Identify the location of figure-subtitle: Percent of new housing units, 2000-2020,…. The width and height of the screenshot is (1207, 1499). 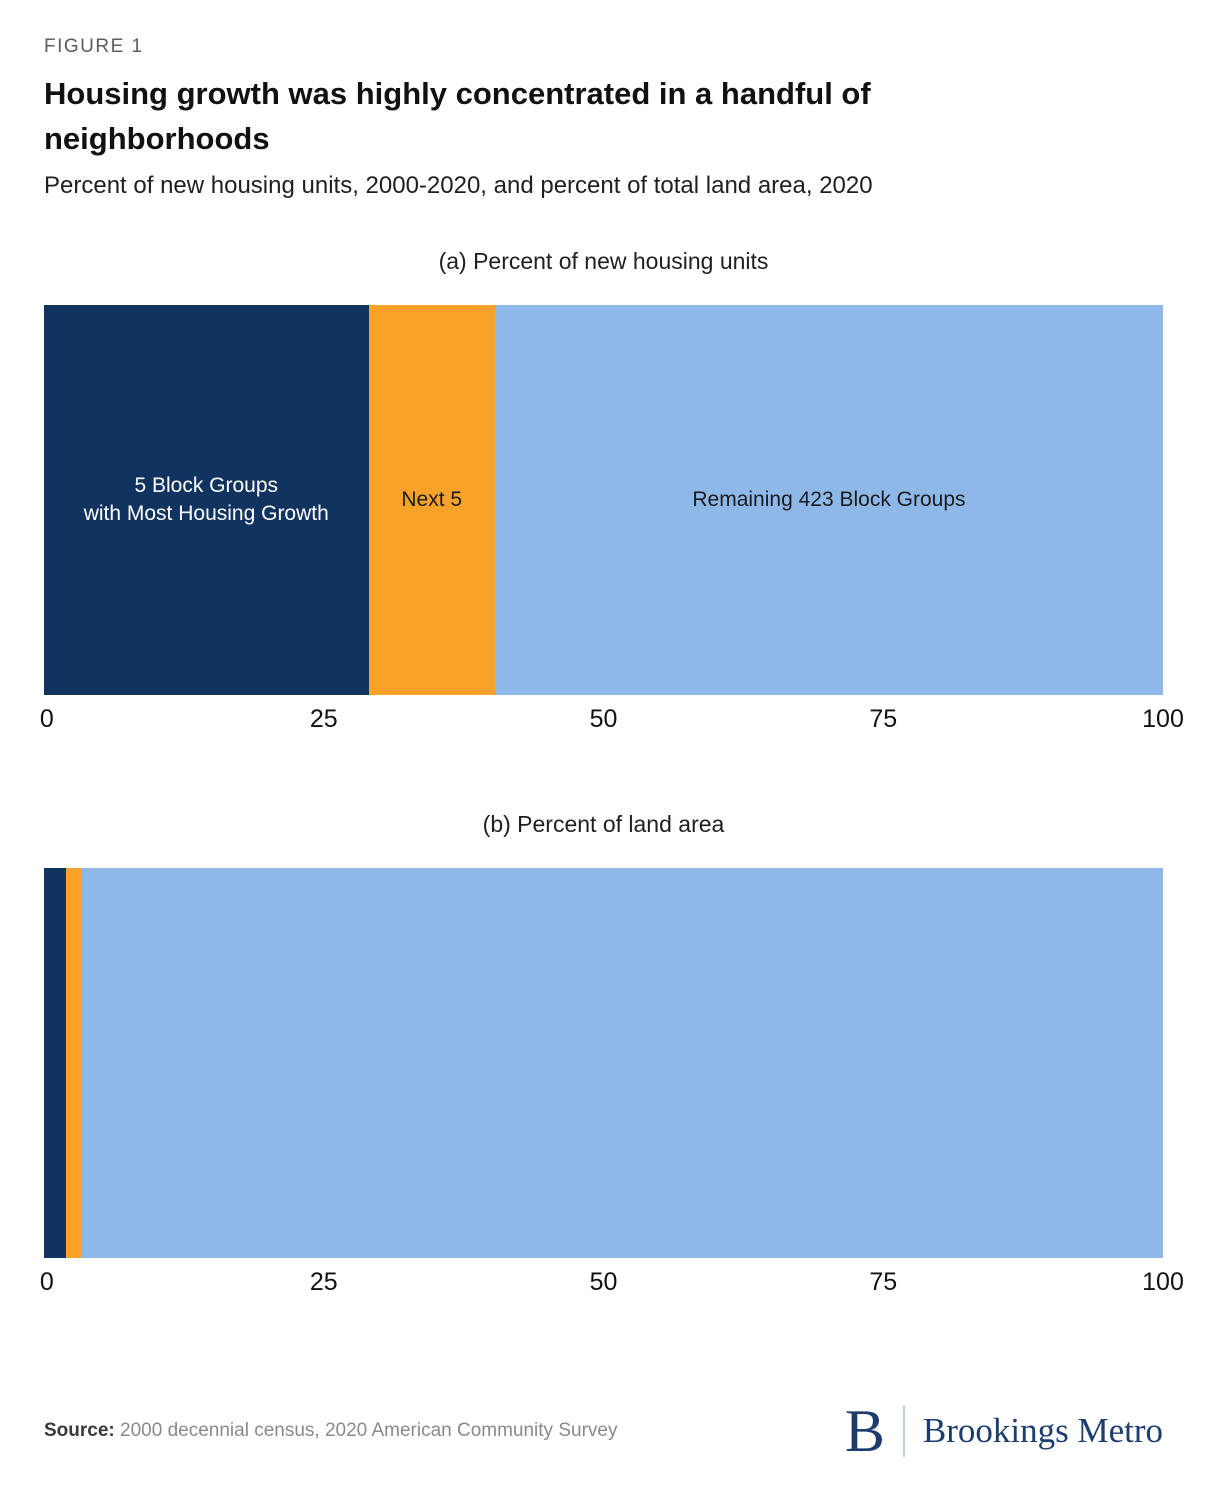
(458, 185).